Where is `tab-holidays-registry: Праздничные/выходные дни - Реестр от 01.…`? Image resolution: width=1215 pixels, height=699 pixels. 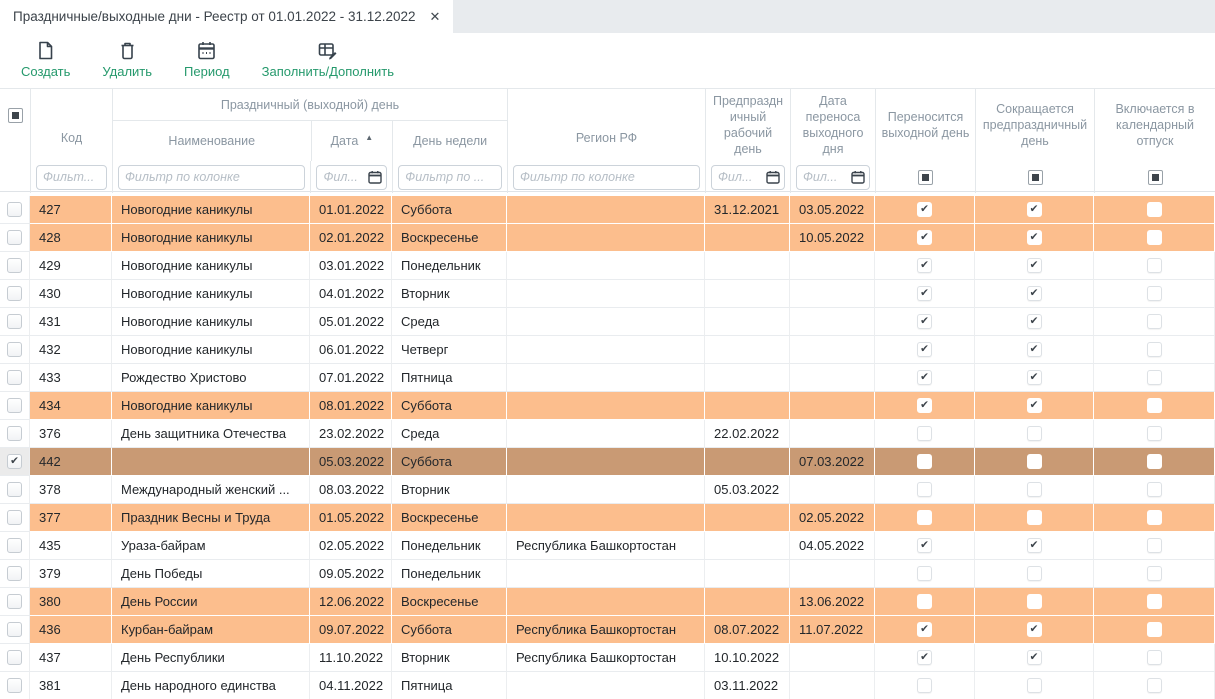
tab-holidays-registry: Праздничные/выходные дни - Реестр от 01.… is located at coordinates (227, 16).